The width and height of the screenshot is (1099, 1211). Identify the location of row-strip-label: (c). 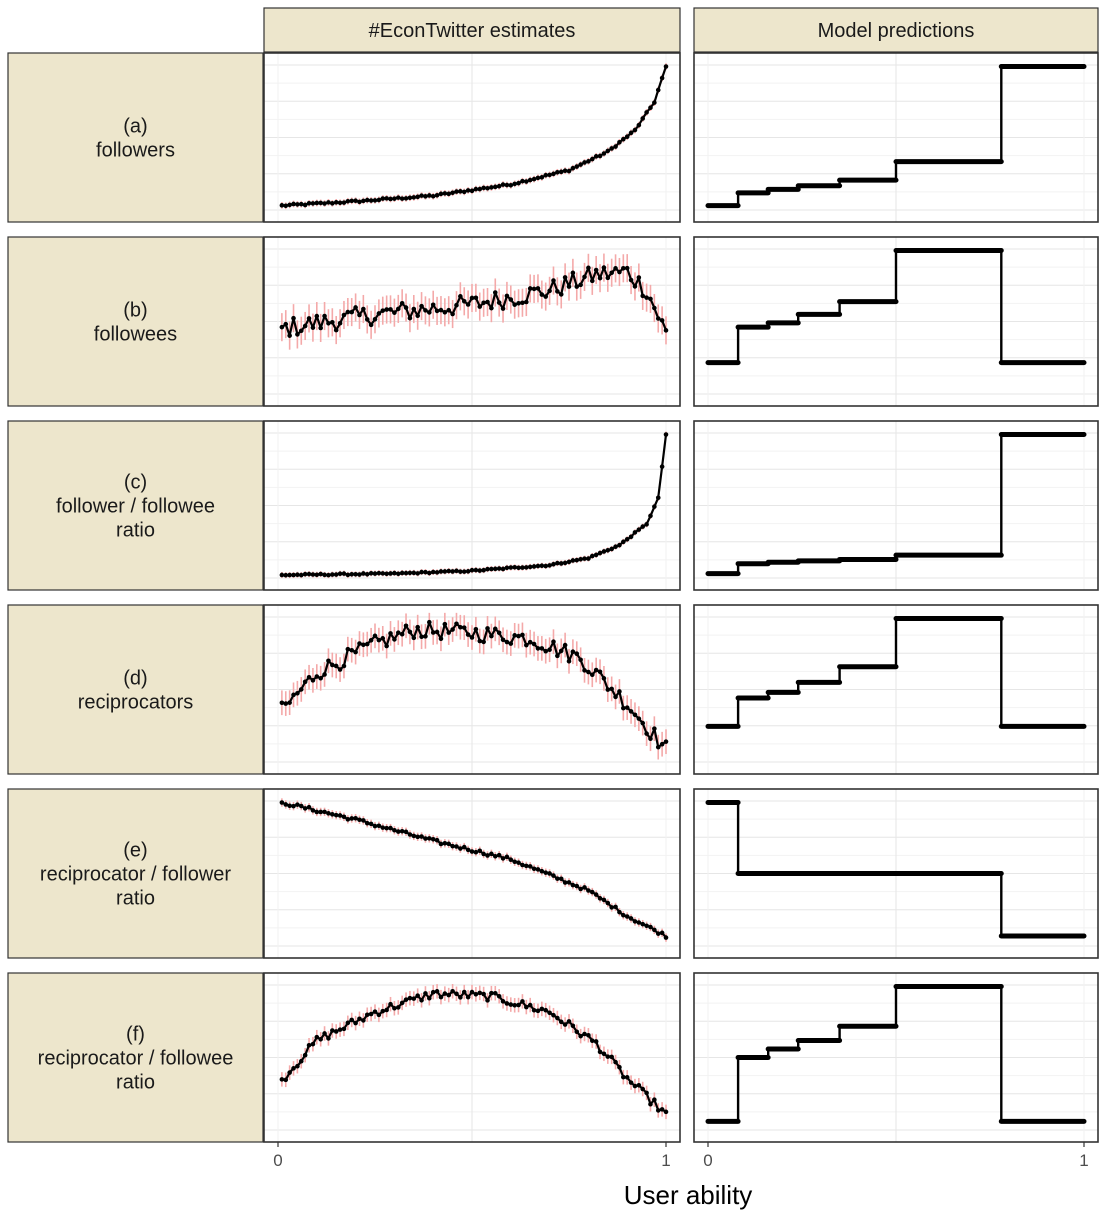
(135, 483).